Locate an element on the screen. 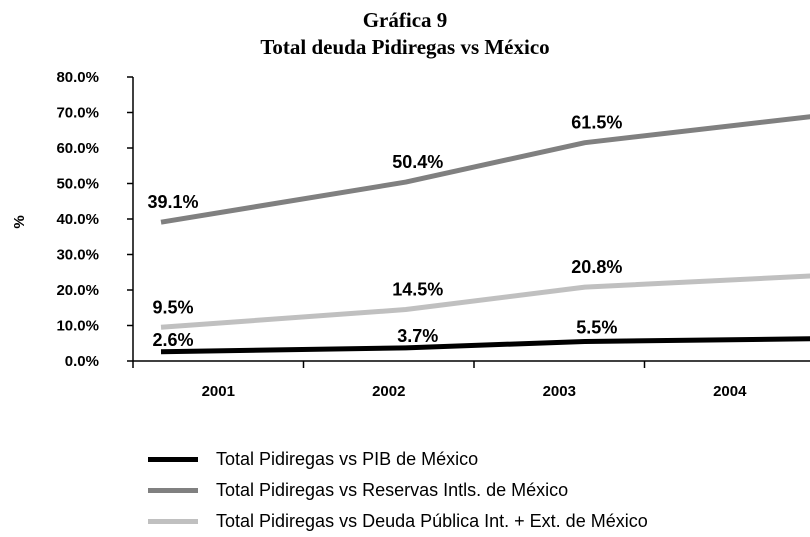 The height and width of the screenshot is (537, 810). x-tick-label: 2003 is located at coordinates (559, 391).